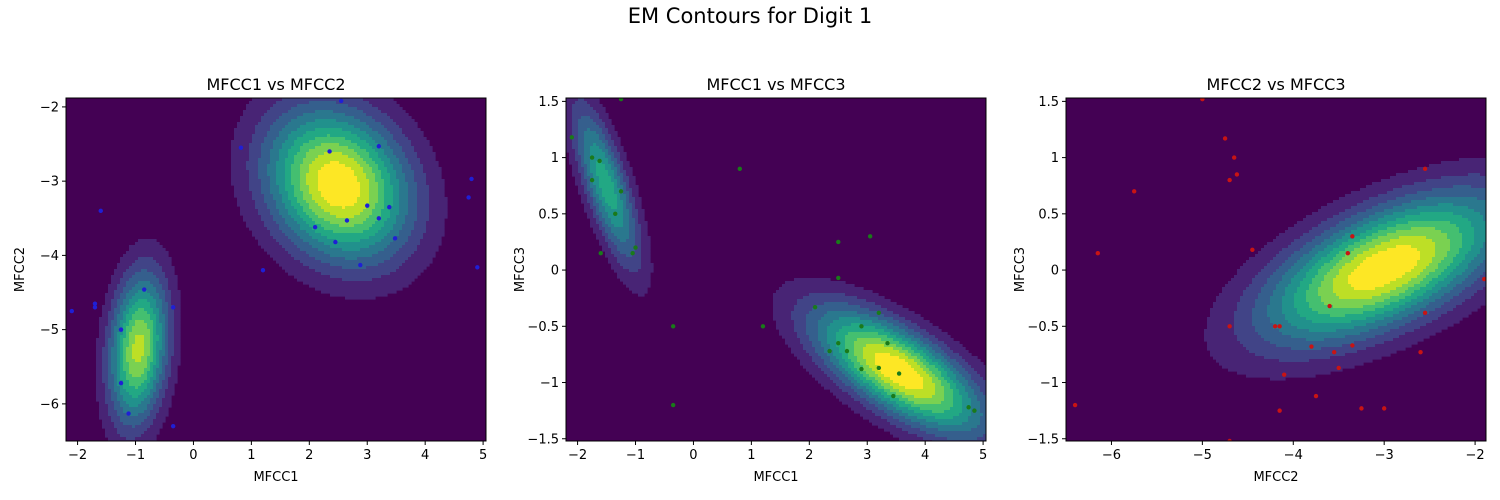 The width and height of the screenshot is (1500, 500). What do you see at coordinates (809, 455) in the screenshot?
I see `x-tick-label: 2` at bounding box center [809, 455].